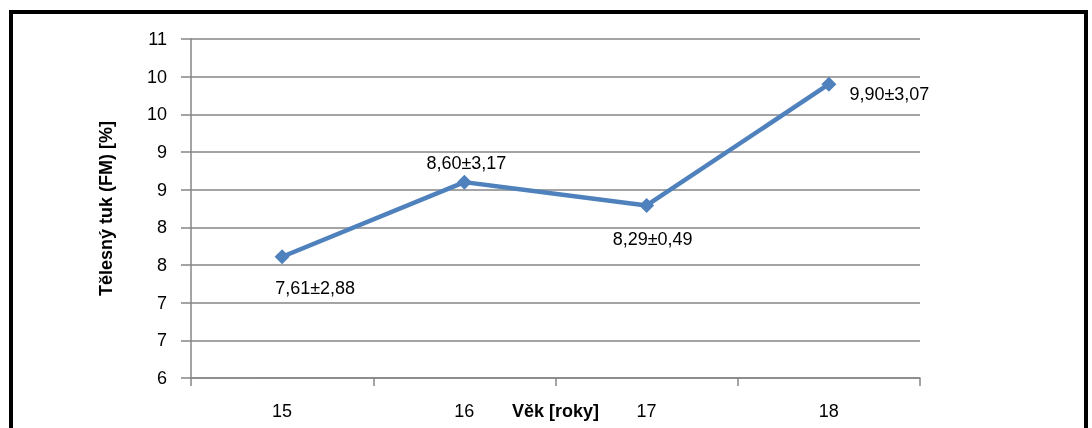  Describe the element at coordinates (157, 39) in the screenshot. I see `y-tick-label: 11` at that location.